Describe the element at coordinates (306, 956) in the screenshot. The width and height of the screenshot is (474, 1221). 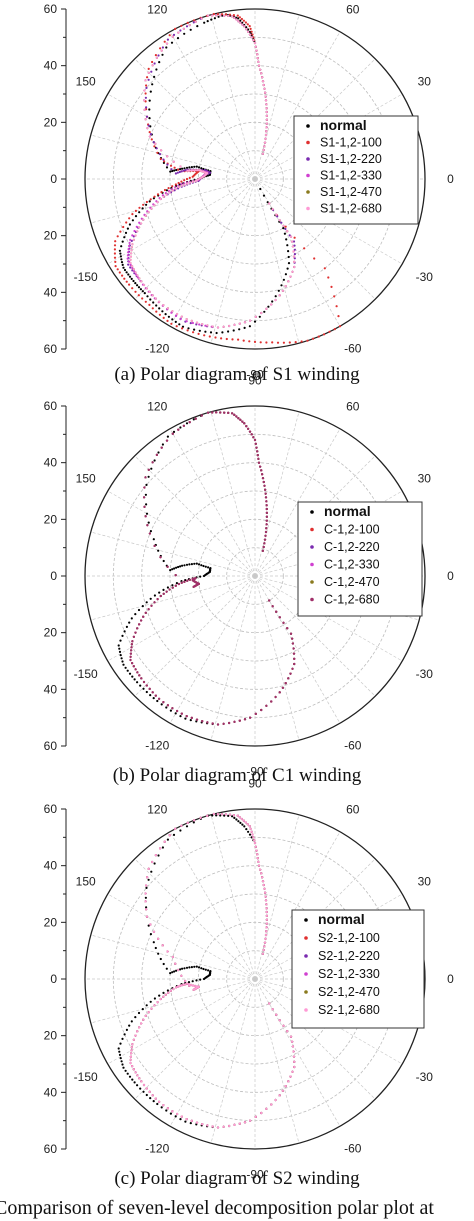
I see `legend-marker` at that location.